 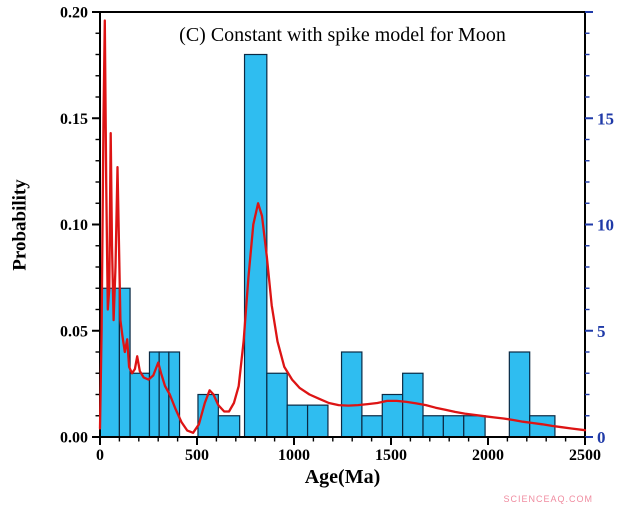 What do you see at coordinates (74, 225) in the screenshot?
I see `y-tick-label: 0.10` at bounding box center [74, 225].